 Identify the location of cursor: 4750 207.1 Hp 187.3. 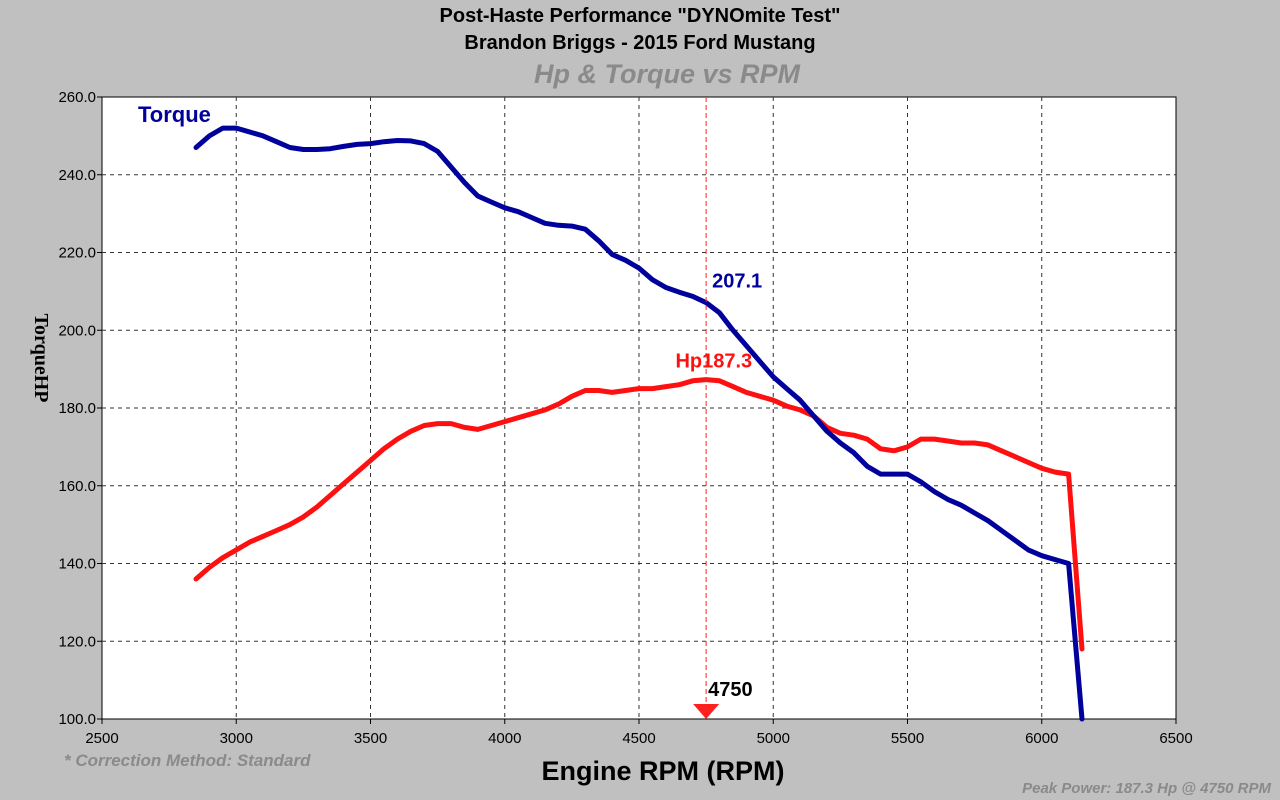
(718, 408).